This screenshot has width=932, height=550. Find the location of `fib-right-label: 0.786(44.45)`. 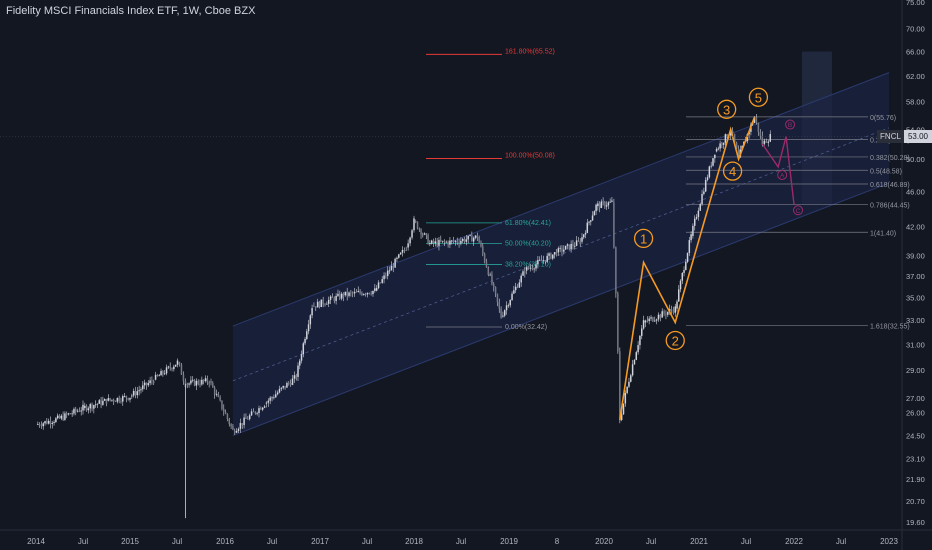

fib-right-label: 0.786(44.45) is located at coordinates (890, 206).